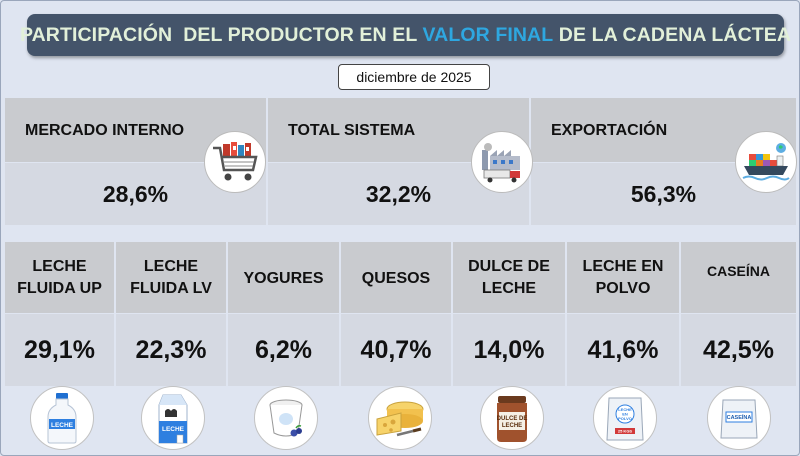 The width and height of the screenshot is (800, 456). Describe the element at coordinates (171, 350) in the screenshot. I see `leche-fluida-lv-value: 22,3%` at that location.